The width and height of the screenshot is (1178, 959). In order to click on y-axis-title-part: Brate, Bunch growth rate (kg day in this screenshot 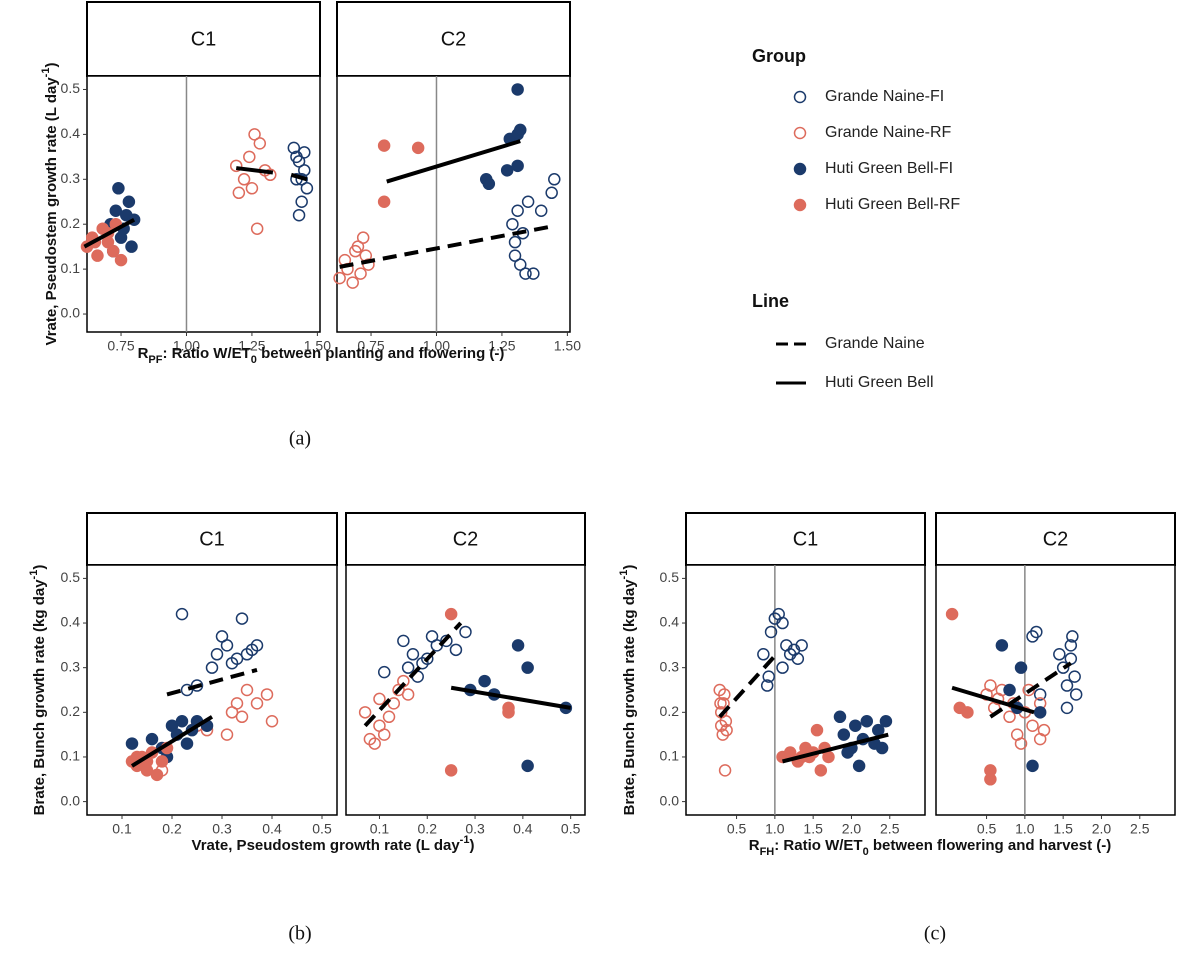, I will do `click(629, 697)`.